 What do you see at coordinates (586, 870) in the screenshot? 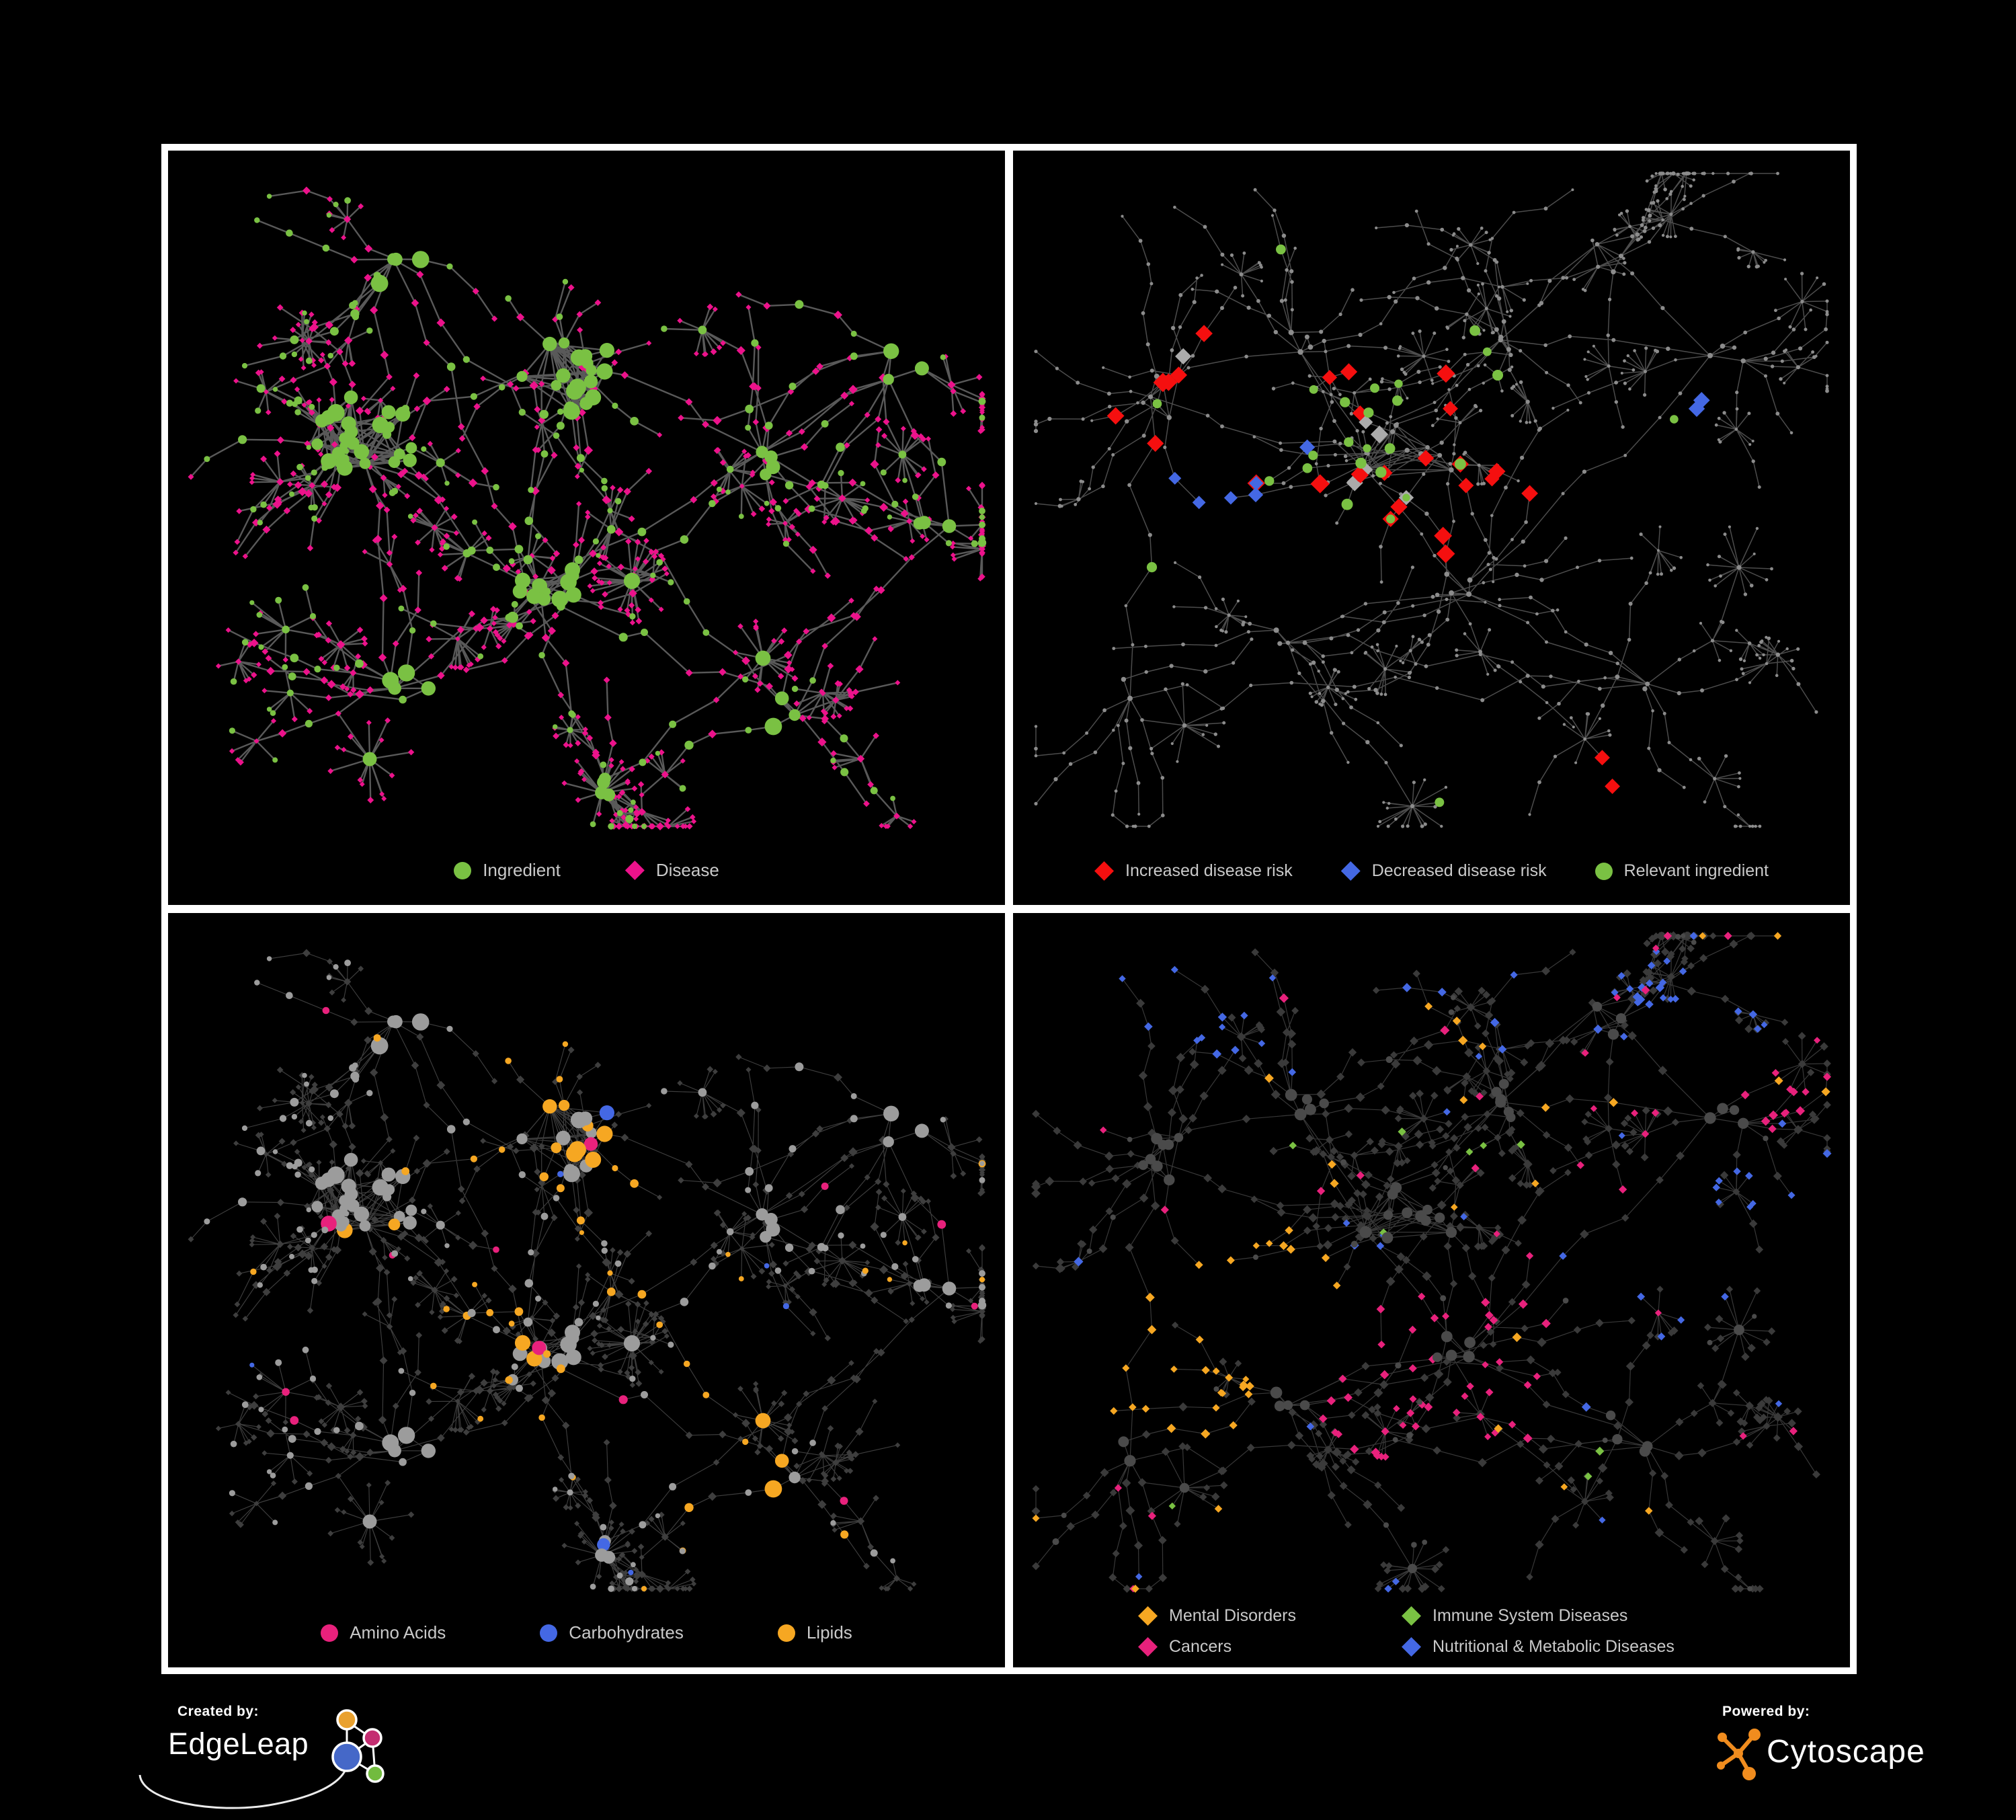
I see `legend-ingredient-disease: Ingredient Disease` at bounding box center [586, 870].